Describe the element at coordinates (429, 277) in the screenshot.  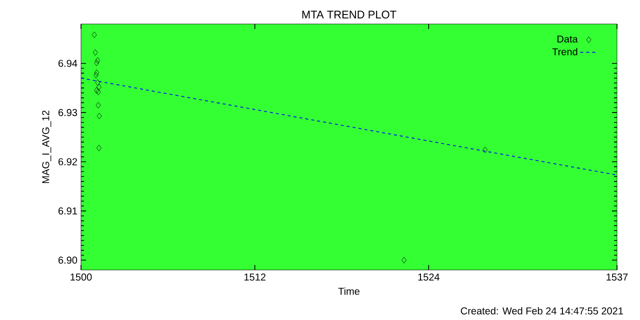
I see `x-tick-label: 1524` at that location.